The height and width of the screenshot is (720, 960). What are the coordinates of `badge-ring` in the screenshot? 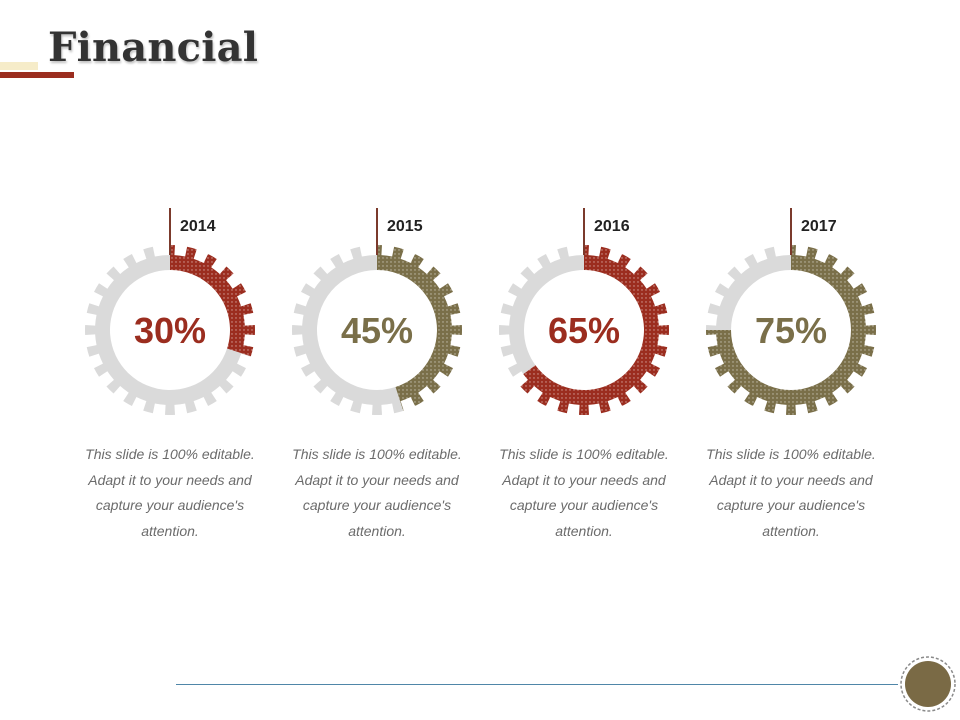 It's located at (928, 684).